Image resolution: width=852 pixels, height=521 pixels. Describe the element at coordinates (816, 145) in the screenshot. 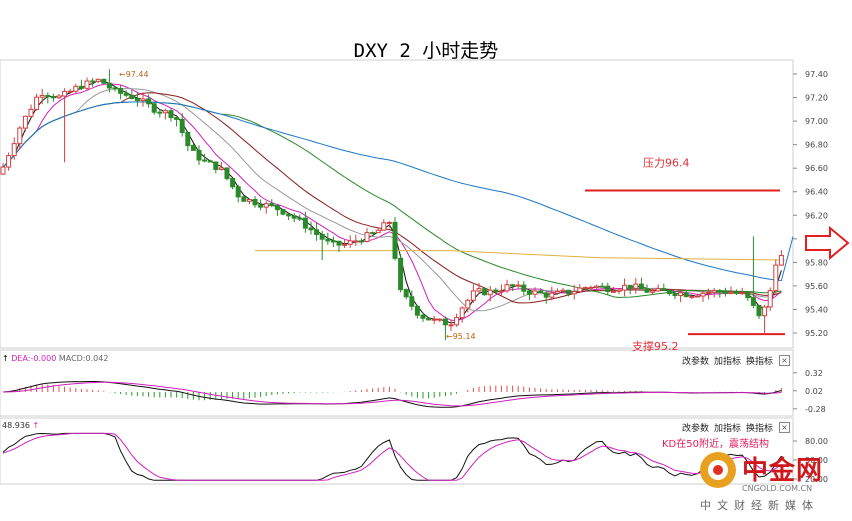

I see `price-tick-label: 96.80` at that location.